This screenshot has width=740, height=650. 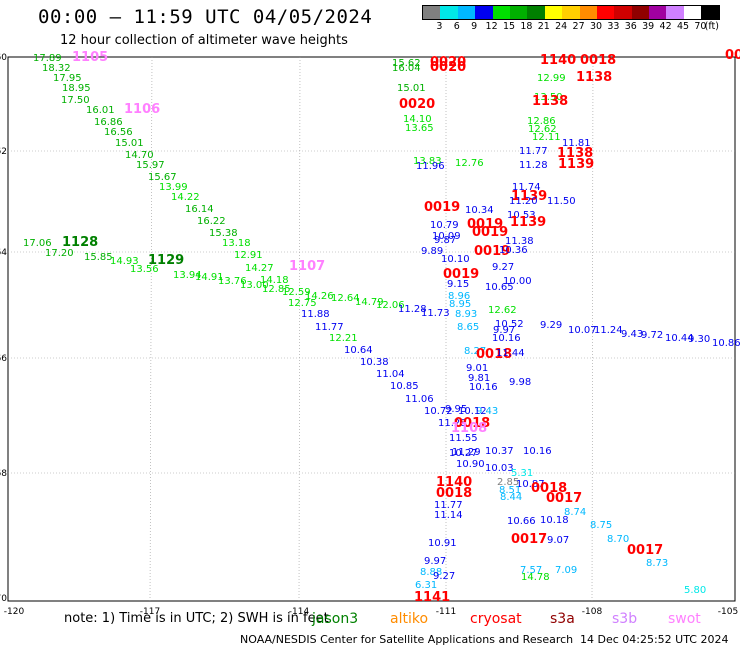 What do you see at coordinates (530, 484) in the screenshot?
I see `wave-height-label: 10.87` at bounding box center [530, 484].